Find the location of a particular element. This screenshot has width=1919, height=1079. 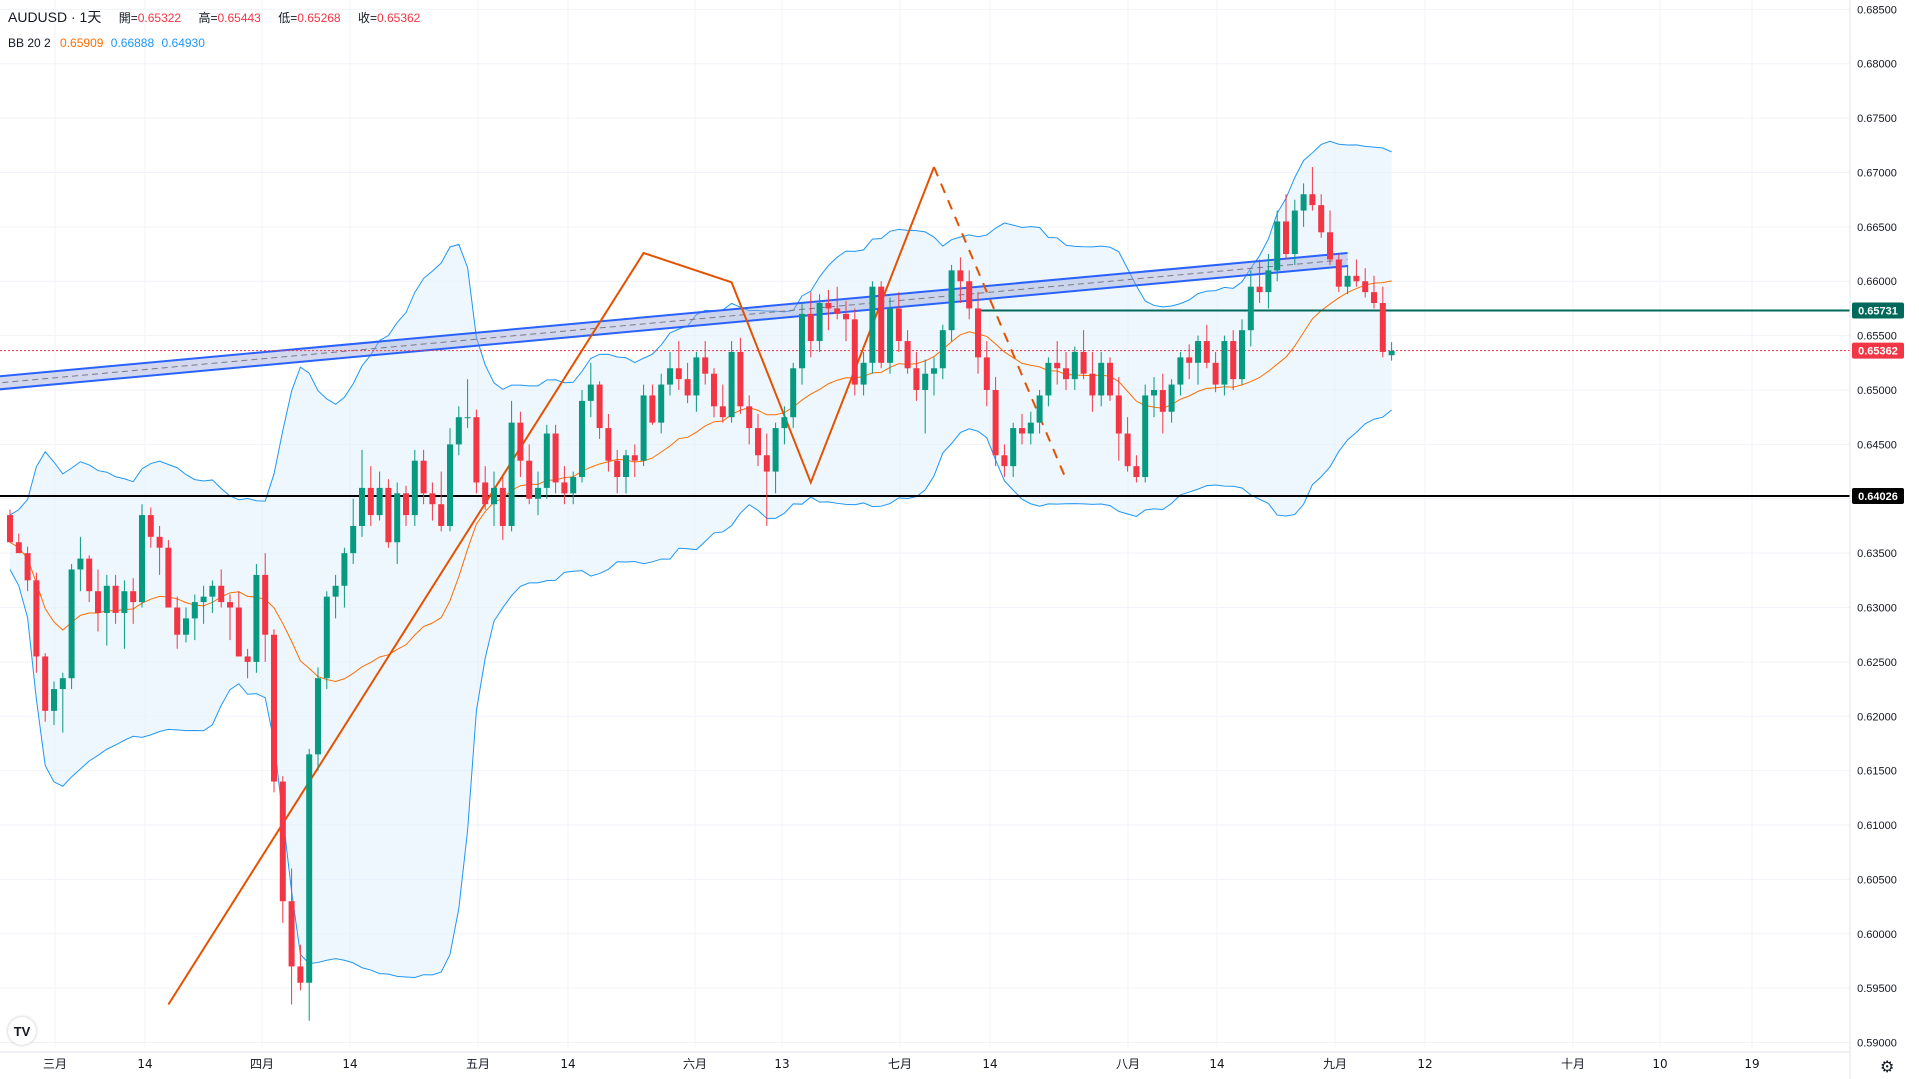

resistance-channel-midline is located at coordinates (674, 321).